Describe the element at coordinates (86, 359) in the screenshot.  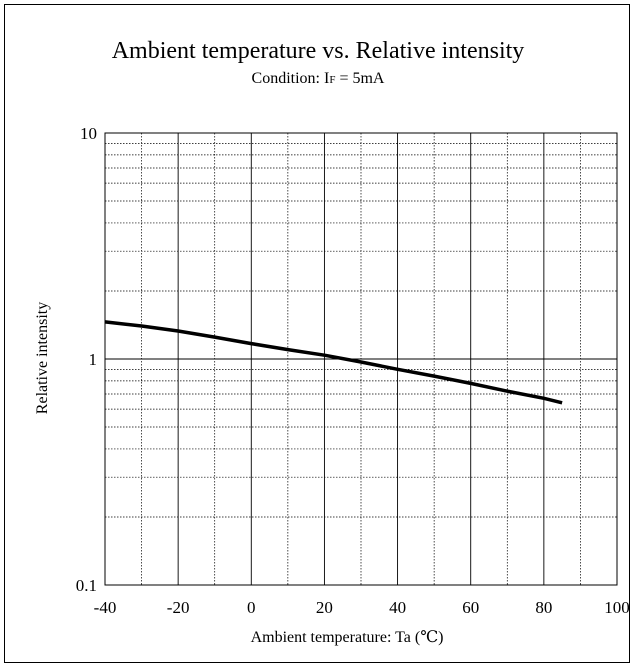
I see `y-axis-tick-labels: 0.1 1 10` at that location.